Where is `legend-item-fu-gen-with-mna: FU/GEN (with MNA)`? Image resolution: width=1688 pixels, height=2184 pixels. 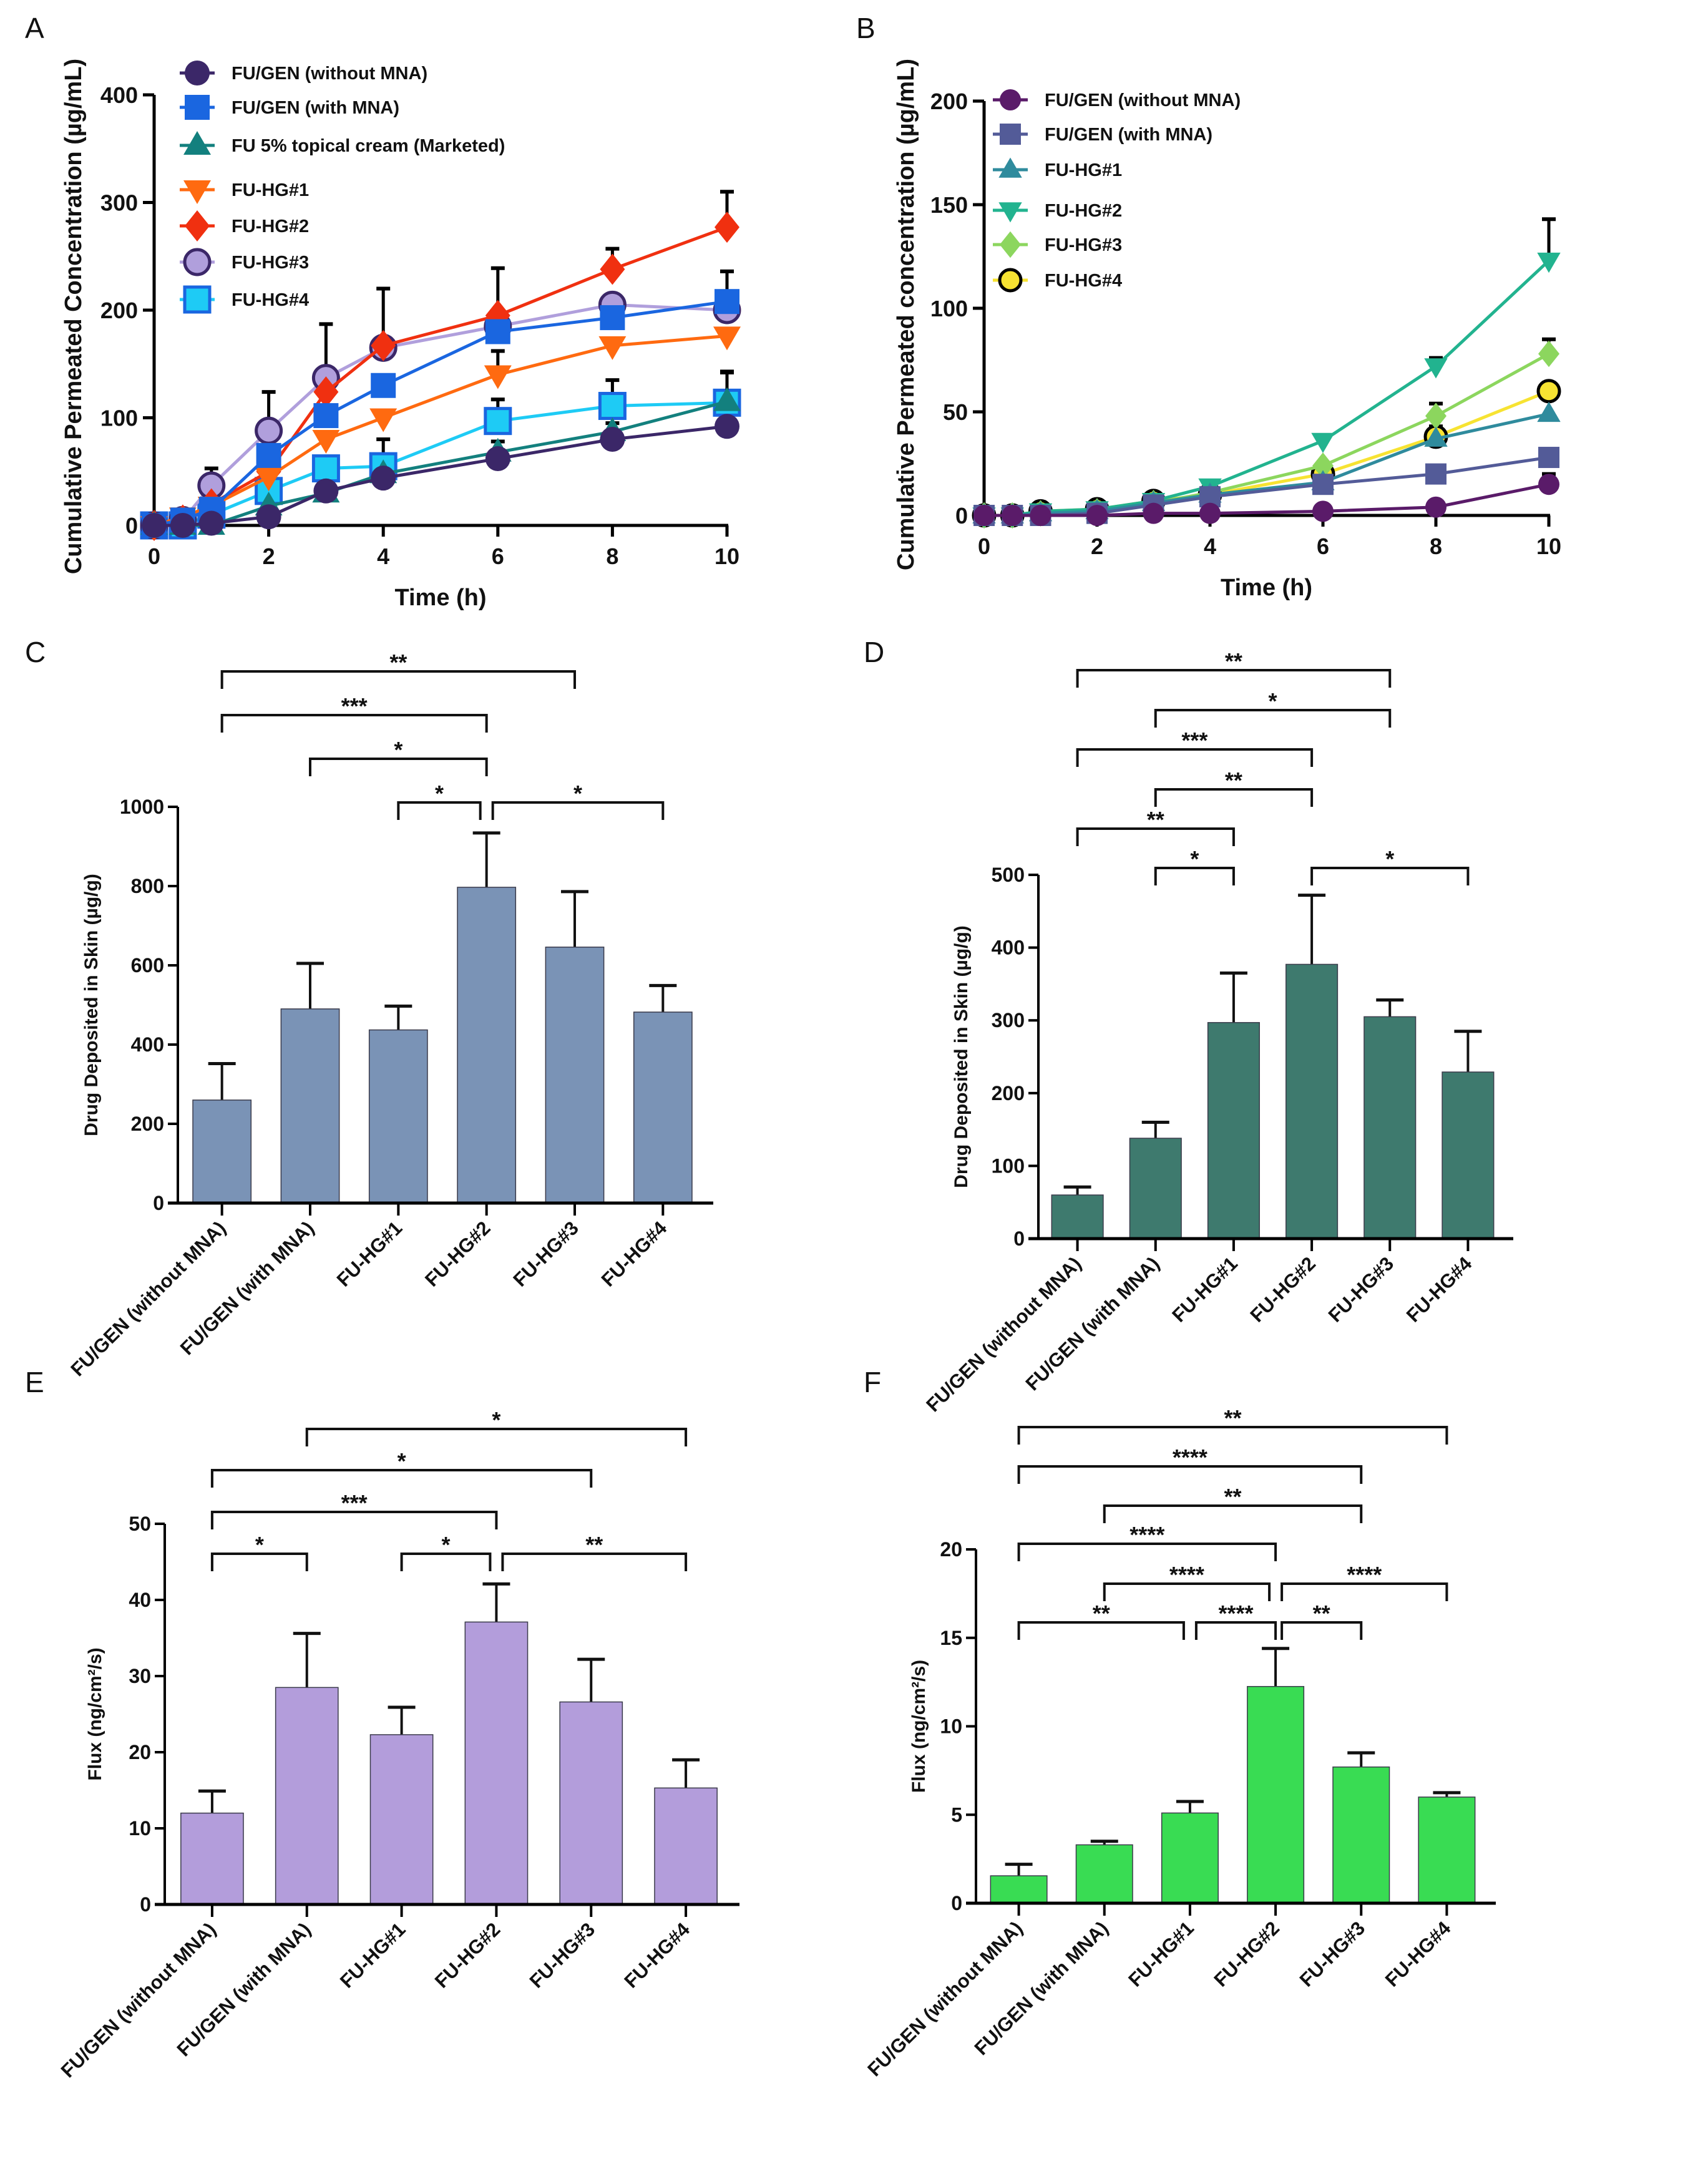 legend-item-fu-gen-with-mna: FU/GEN (with MNA) is located at coordinates (1102, 134).